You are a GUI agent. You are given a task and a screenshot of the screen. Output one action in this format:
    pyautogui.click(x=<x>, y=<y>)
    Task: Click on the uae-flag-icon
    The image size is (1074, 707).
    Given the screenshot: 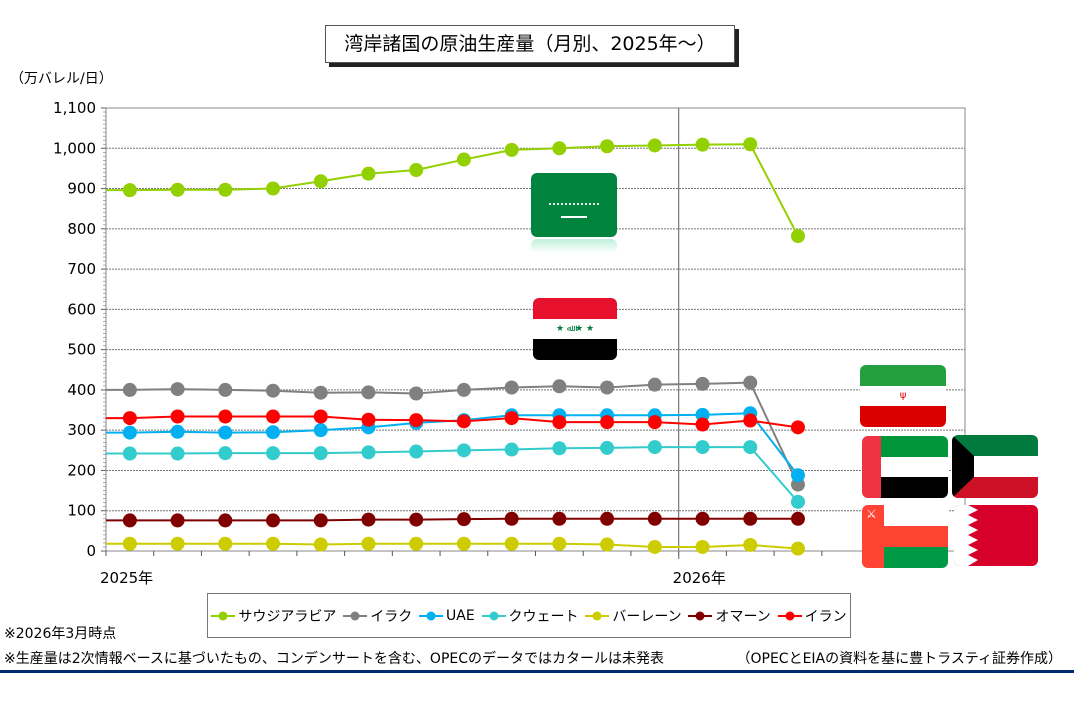 What is the action you would take?
    pyautogui.click(x=905, y=467)
    